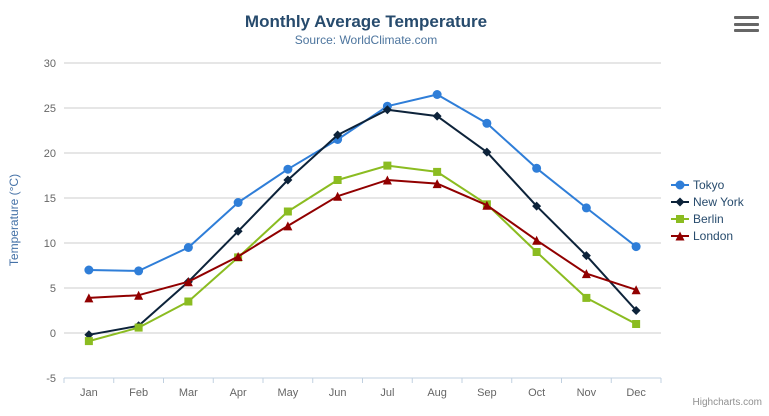 The height and width of the screenshot is (416, 769). I want to click on x-axis-label: Jul, so click(387, 393).